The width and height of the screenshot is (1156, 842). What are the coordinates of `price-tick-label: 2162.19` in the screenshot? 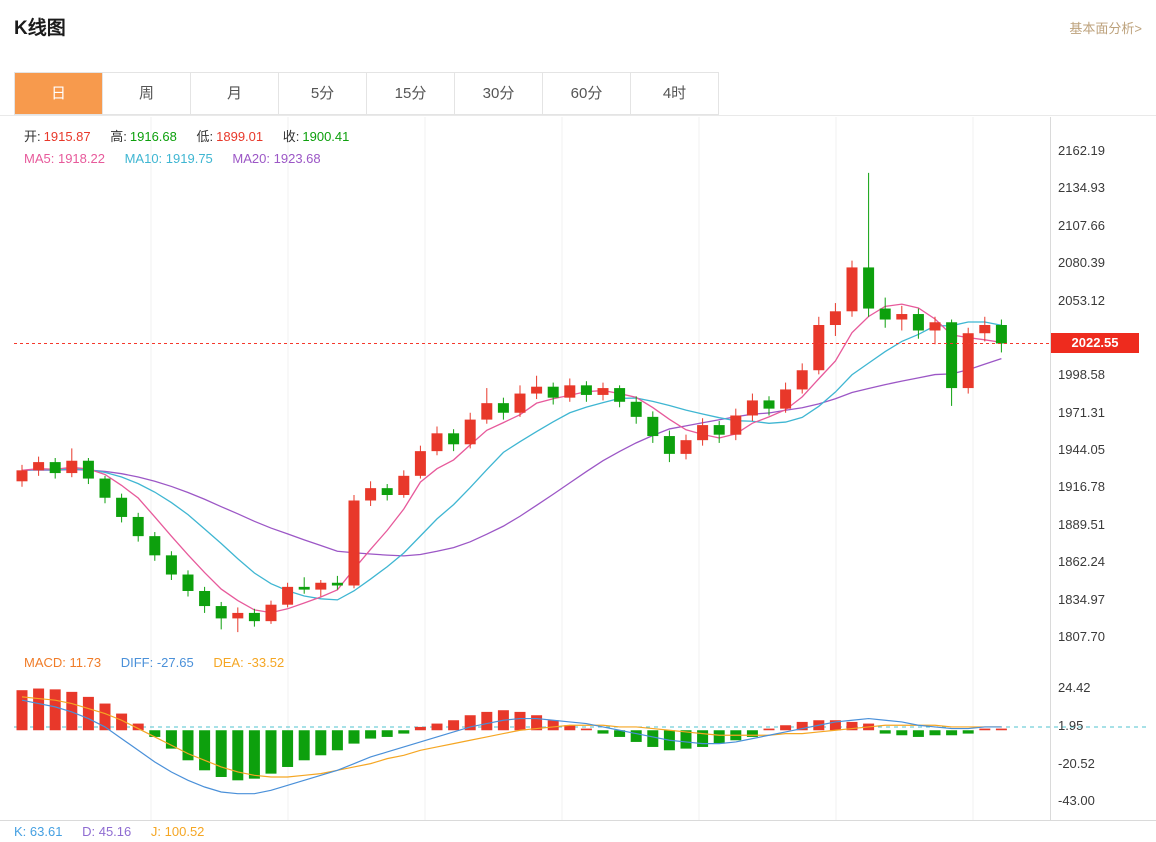 It's located at (1081, 150).